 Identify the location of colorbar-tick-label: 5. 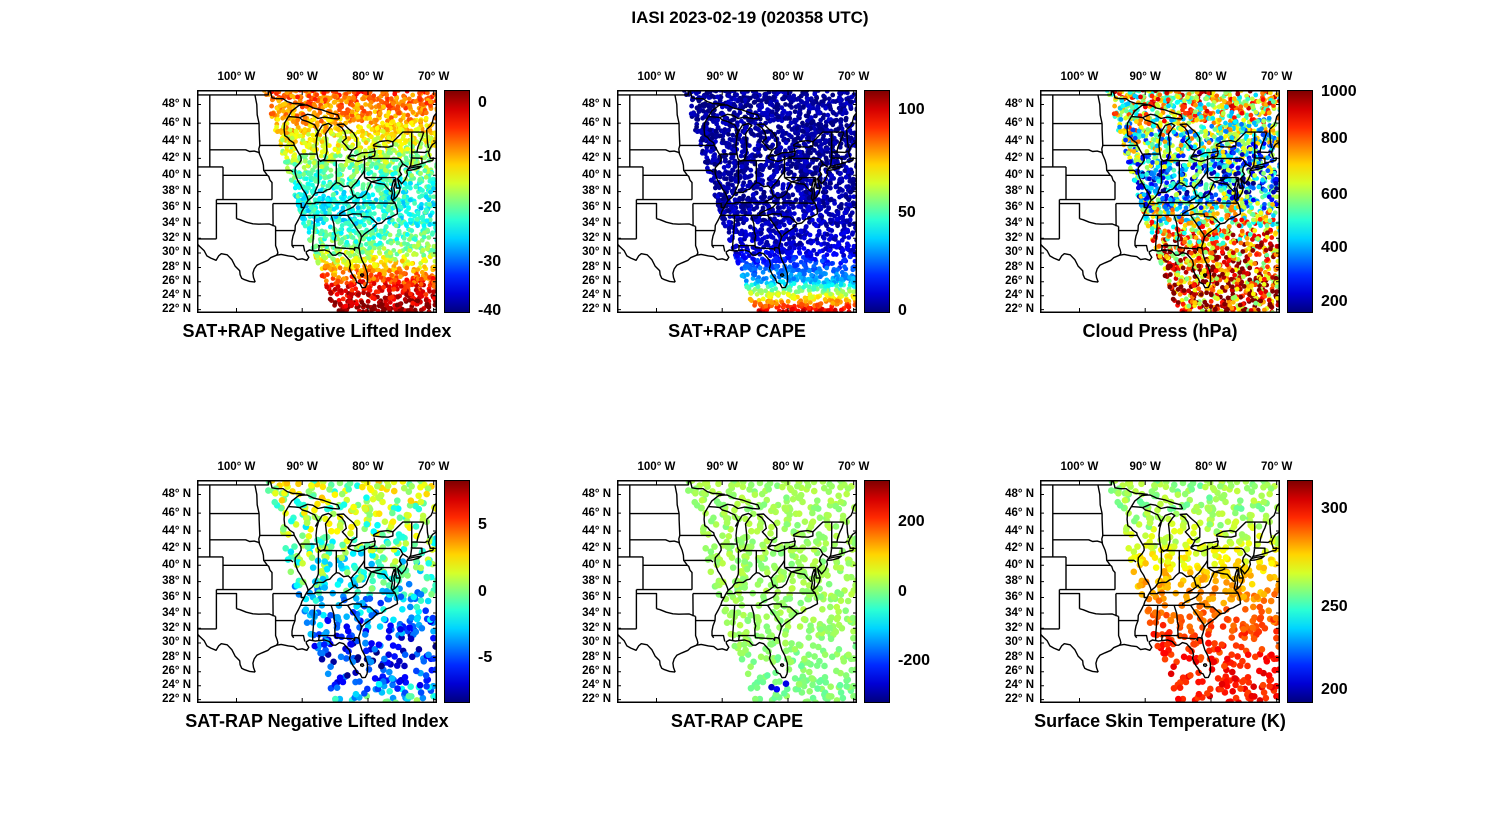
(482, 524).